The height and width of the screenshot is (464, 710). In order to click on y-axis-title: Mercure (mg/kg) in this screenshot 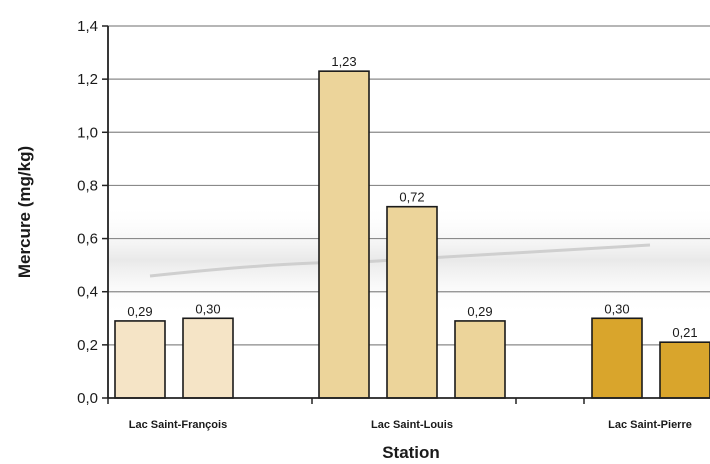, I will do `click(24, 212)`.